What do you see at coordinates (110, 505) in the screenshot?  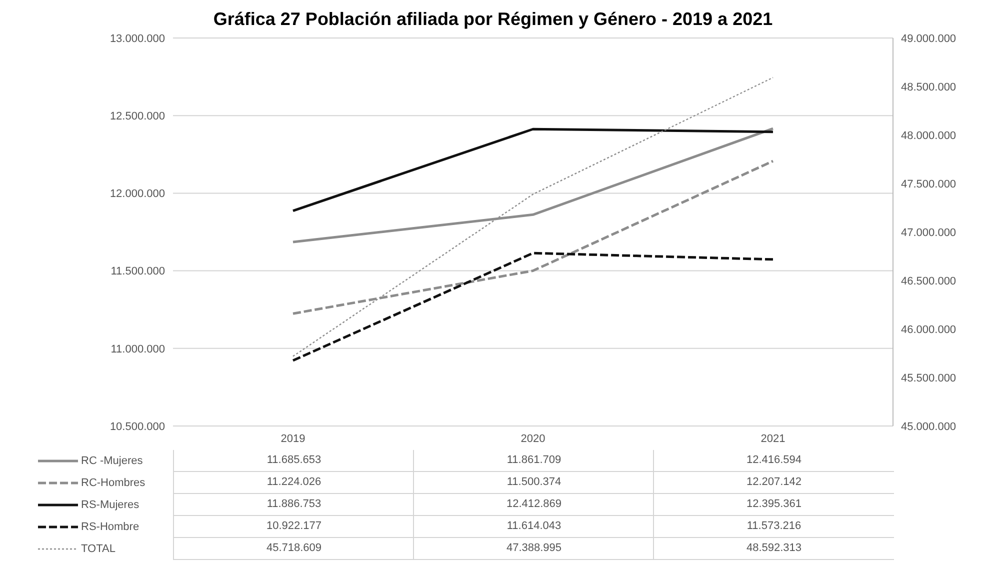 I see `legend-label: RS-Mujeres` at bounding box center [110, 505].